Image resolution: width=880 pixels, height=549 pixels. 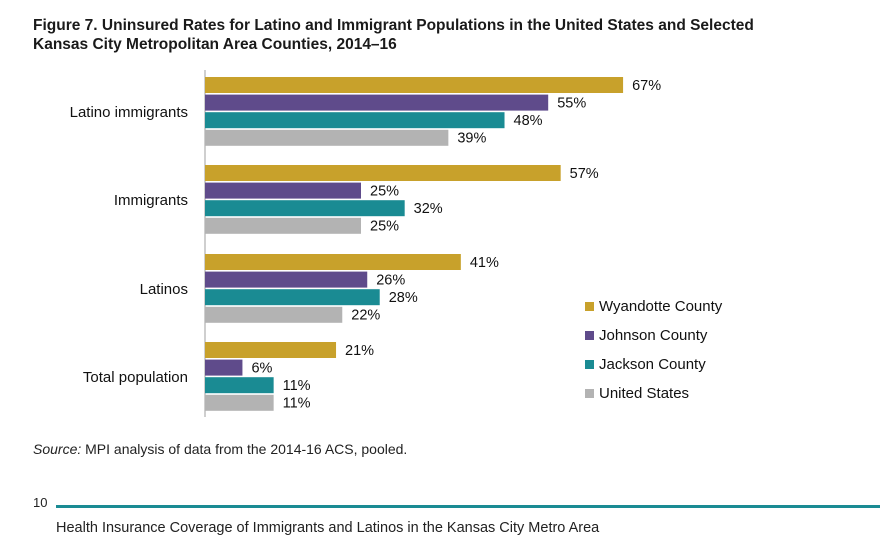 What do you see at coordinates (589, 393) in the screenshot?
I see `legend-swatch-united-states` at bounding box center [589, 393].